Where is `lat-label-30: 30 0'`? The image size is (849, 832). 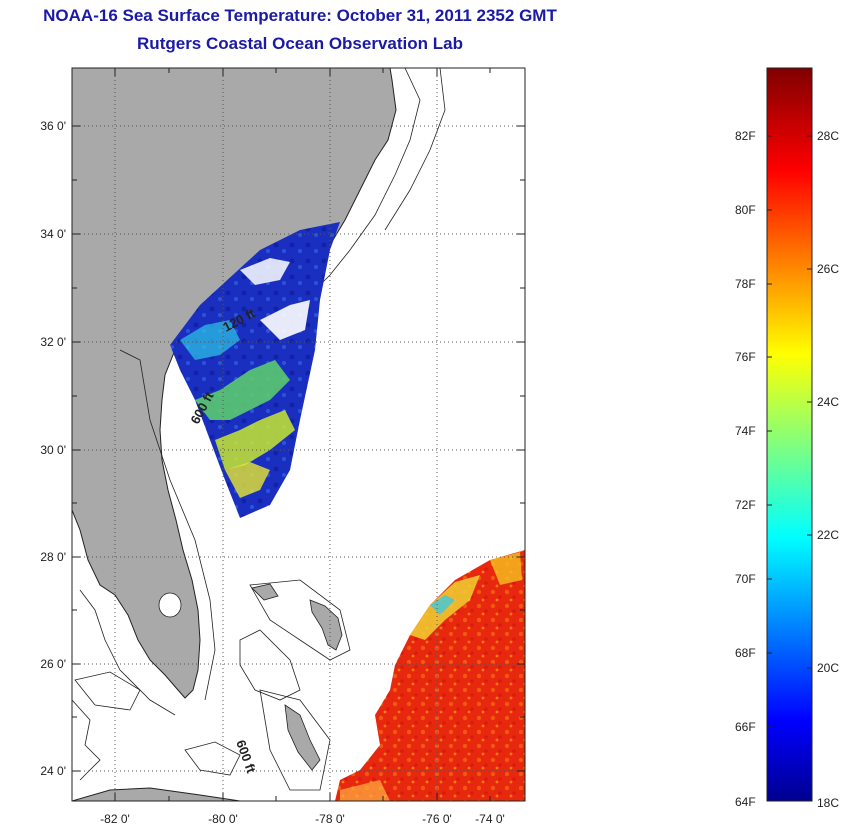
lat-label-30: 30 0' is located at coordinates (53, 450).